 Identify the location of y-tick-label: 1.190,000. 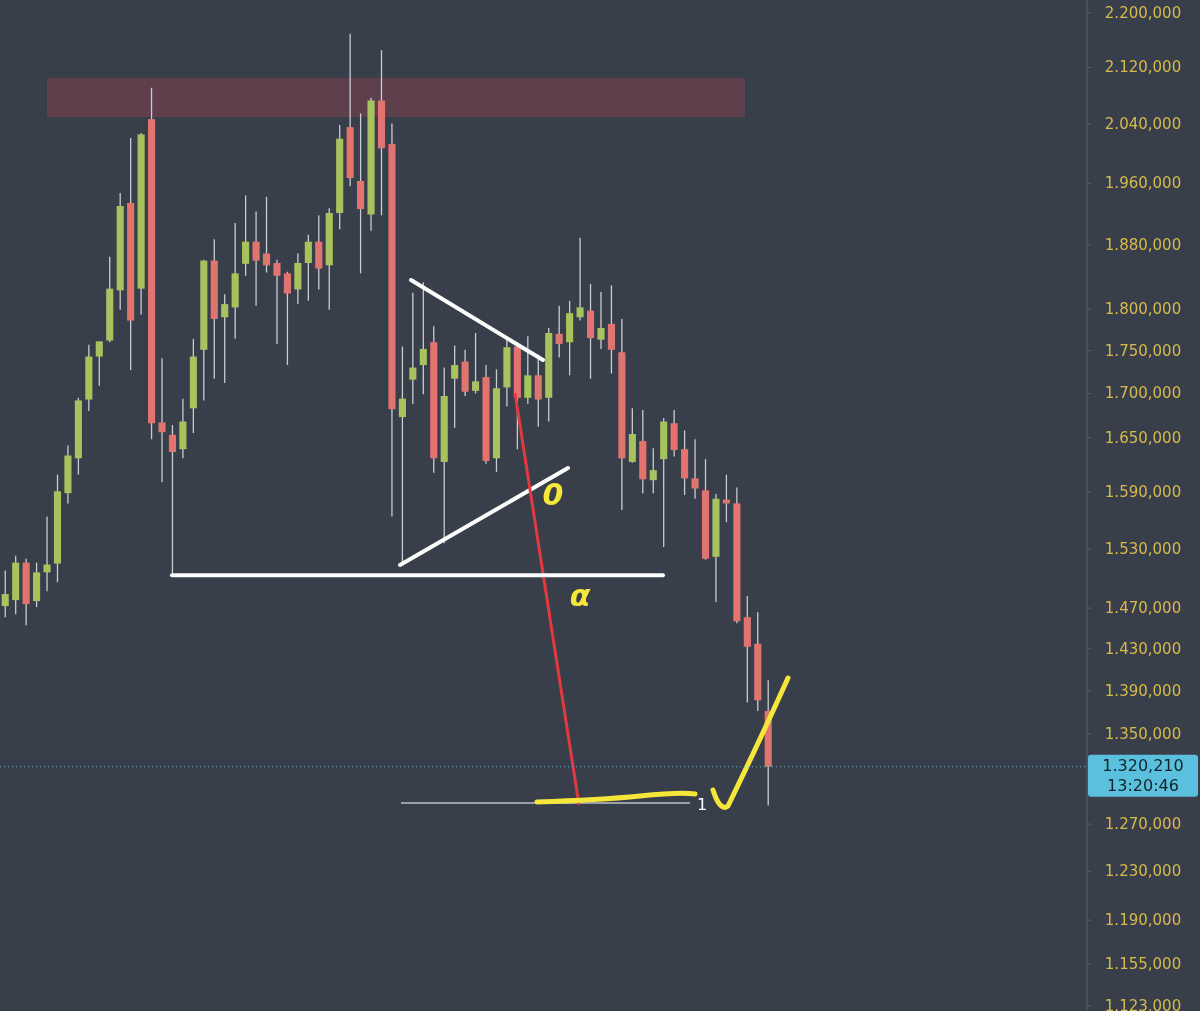
(1143, 920).